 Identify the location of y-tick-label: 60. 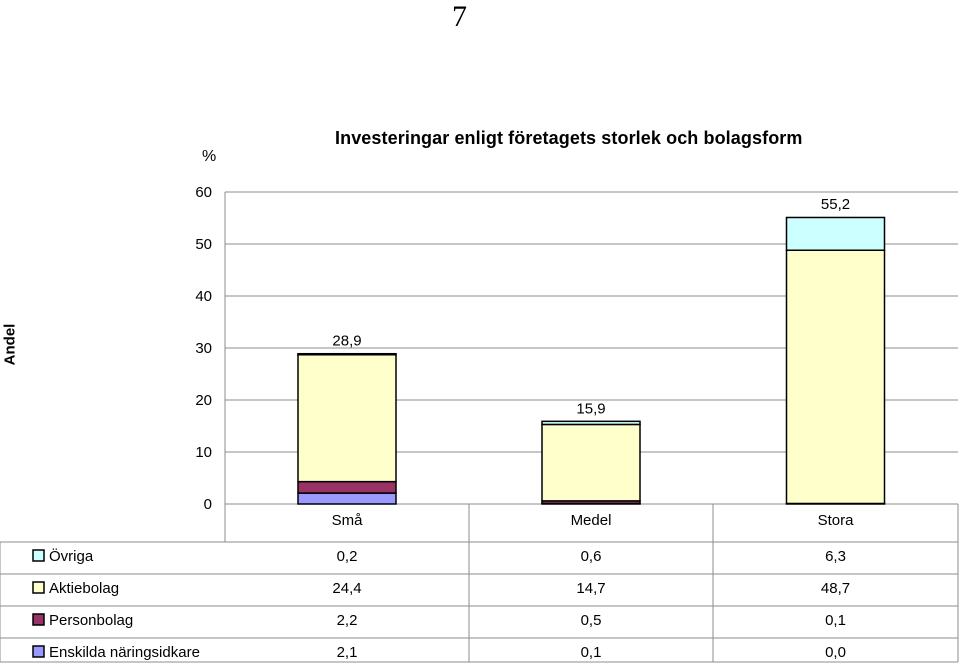
(203, 192).